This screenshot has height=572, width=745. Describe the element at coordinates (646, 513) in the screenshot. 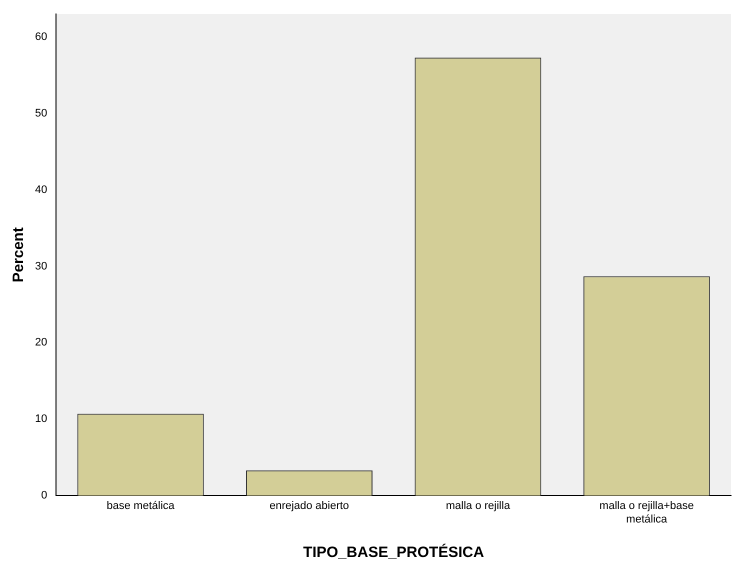

I see `x-tick-label: malla o rejilla+base metálica` at that location.